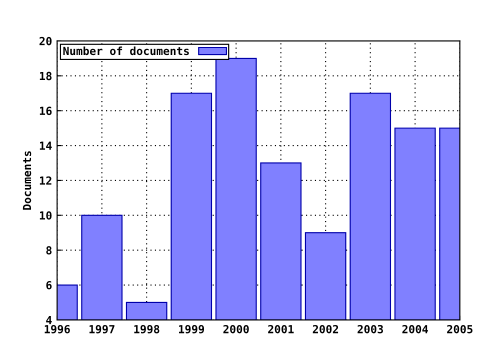  I want to click on y-tick-label: 8, so click(49, 250).